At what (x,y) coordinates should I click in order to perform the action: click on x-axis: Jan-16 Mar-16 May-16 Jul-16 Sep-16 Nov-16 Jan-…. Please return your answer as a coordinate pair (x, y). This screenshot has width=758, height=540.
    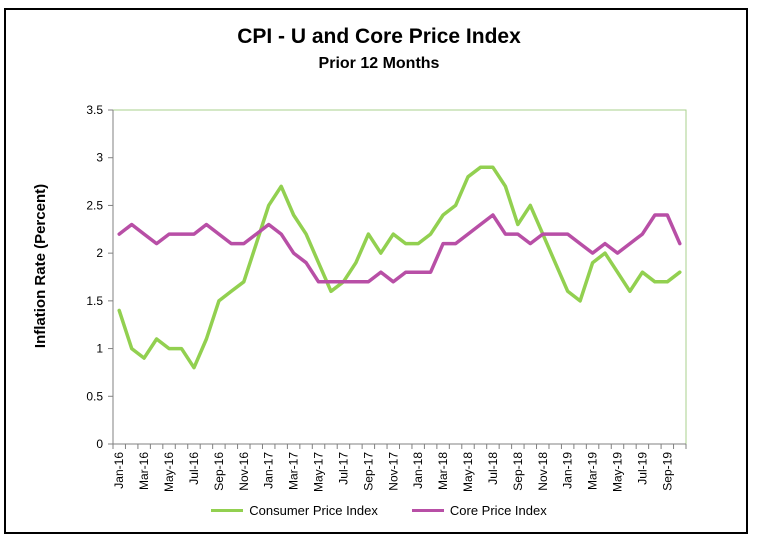
    Looking at the image, I should click on (399, 467).